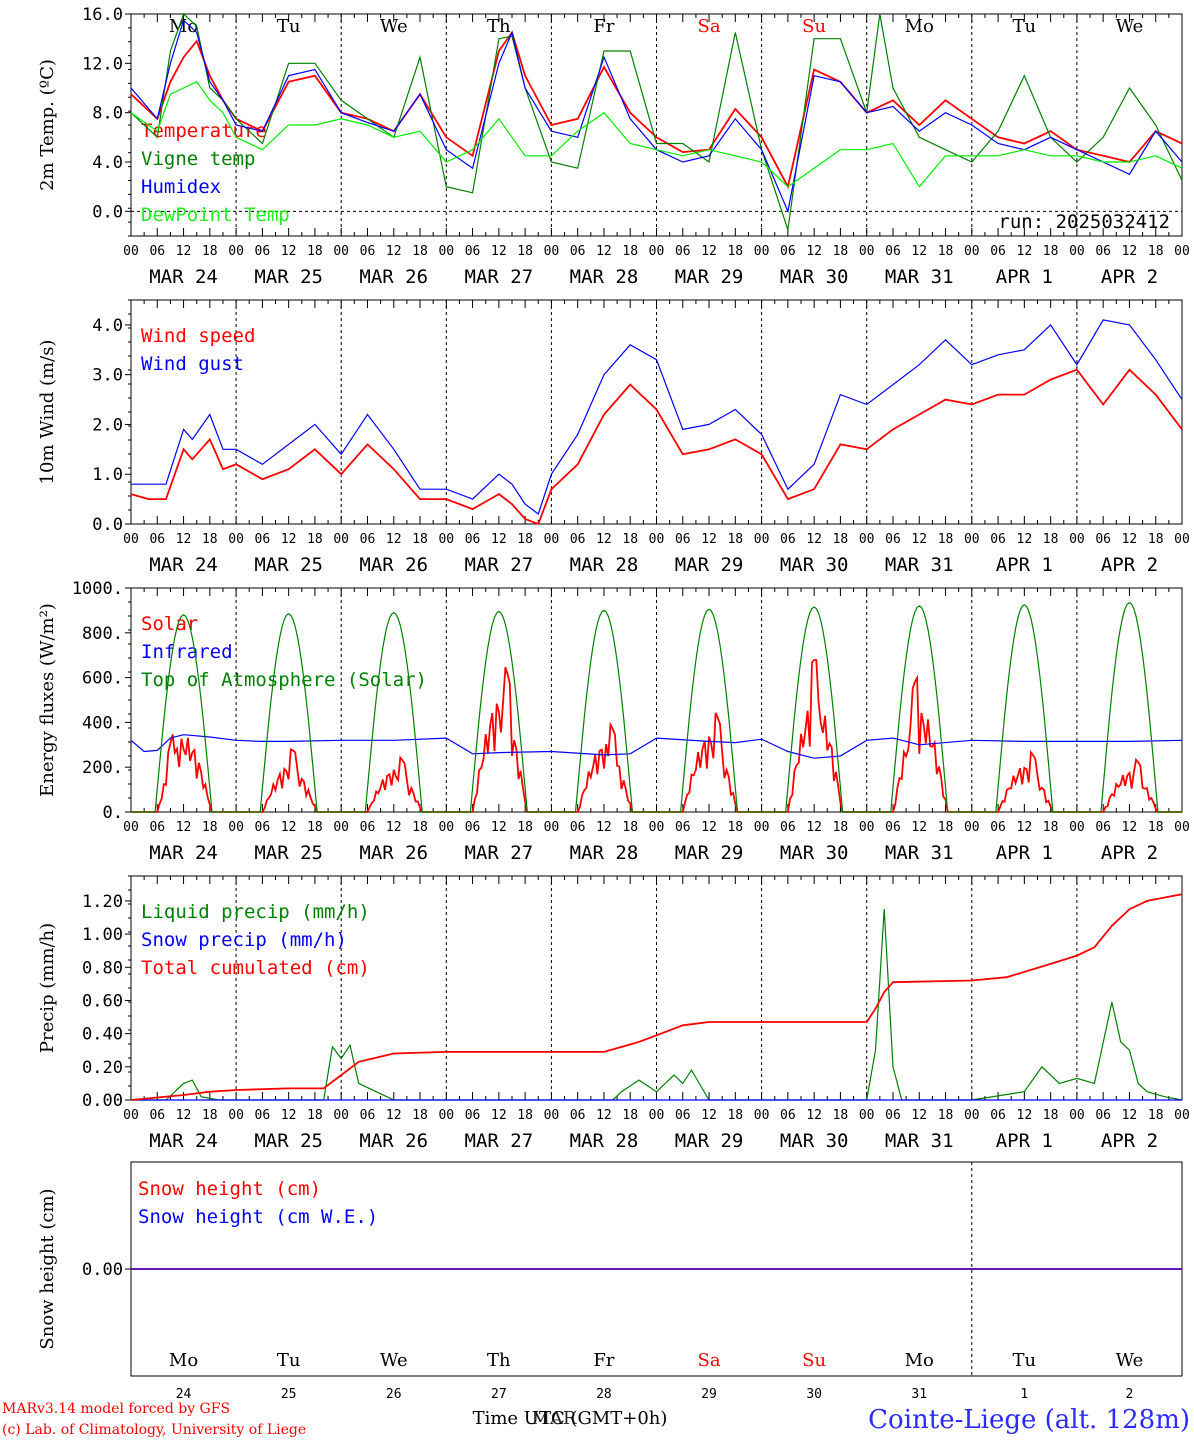  What do you see at coordinates (709, 1360) in the screenshot?
I see `weekday-label: Sa` at bounding box center [709, 1360].